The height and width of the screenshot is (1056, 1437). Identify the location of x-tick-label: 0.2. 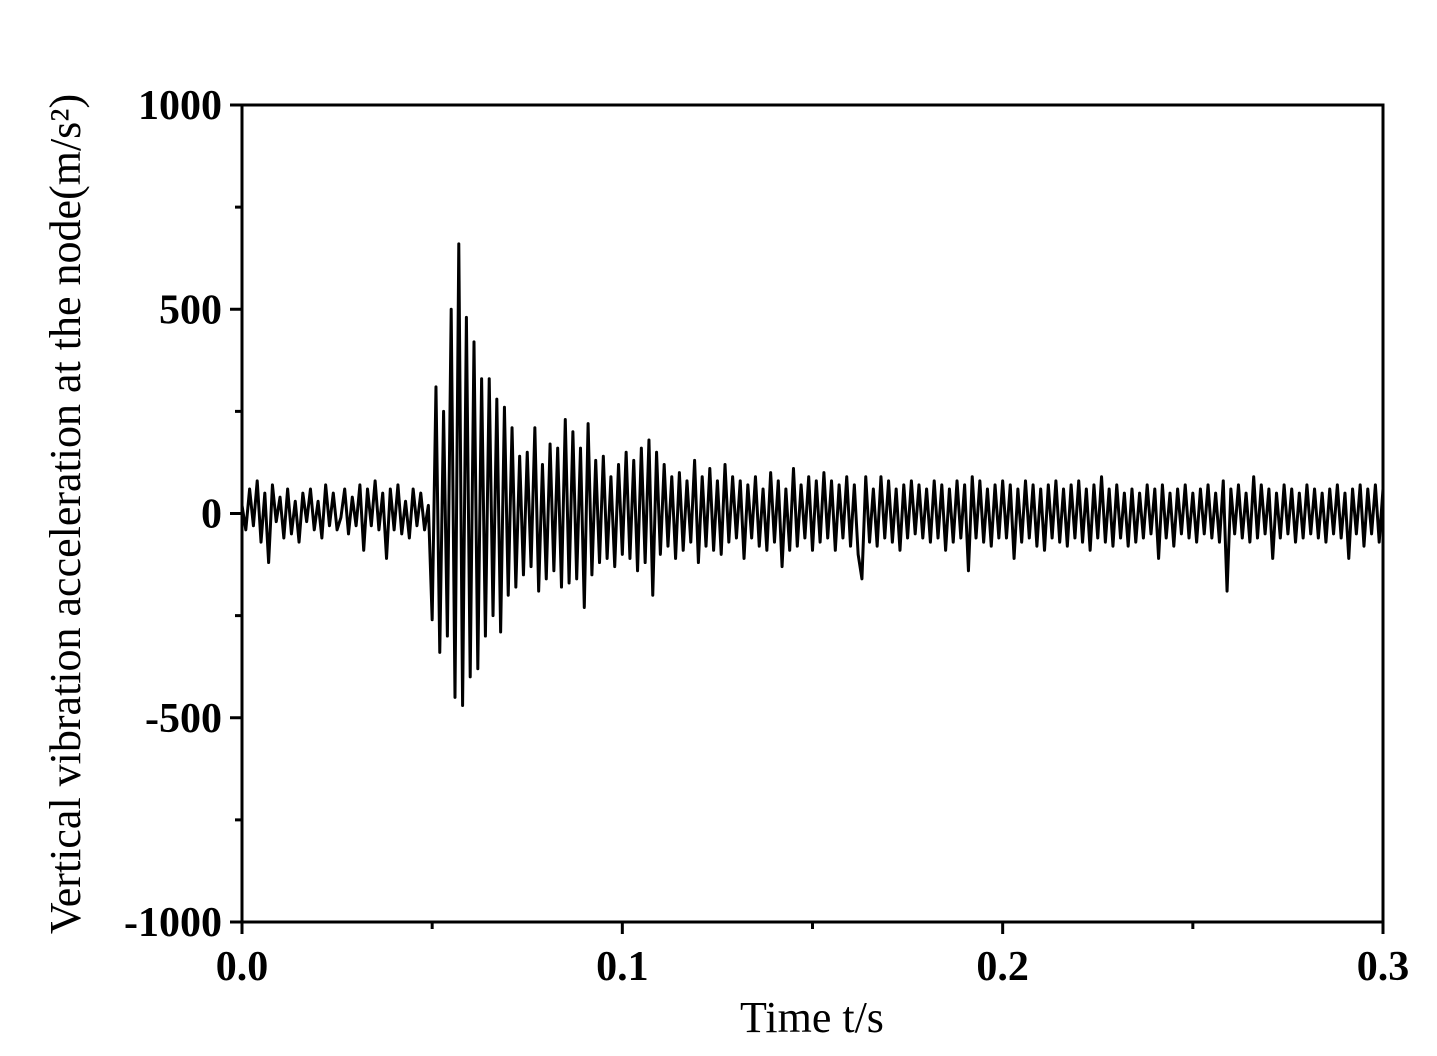
(1002, 967).